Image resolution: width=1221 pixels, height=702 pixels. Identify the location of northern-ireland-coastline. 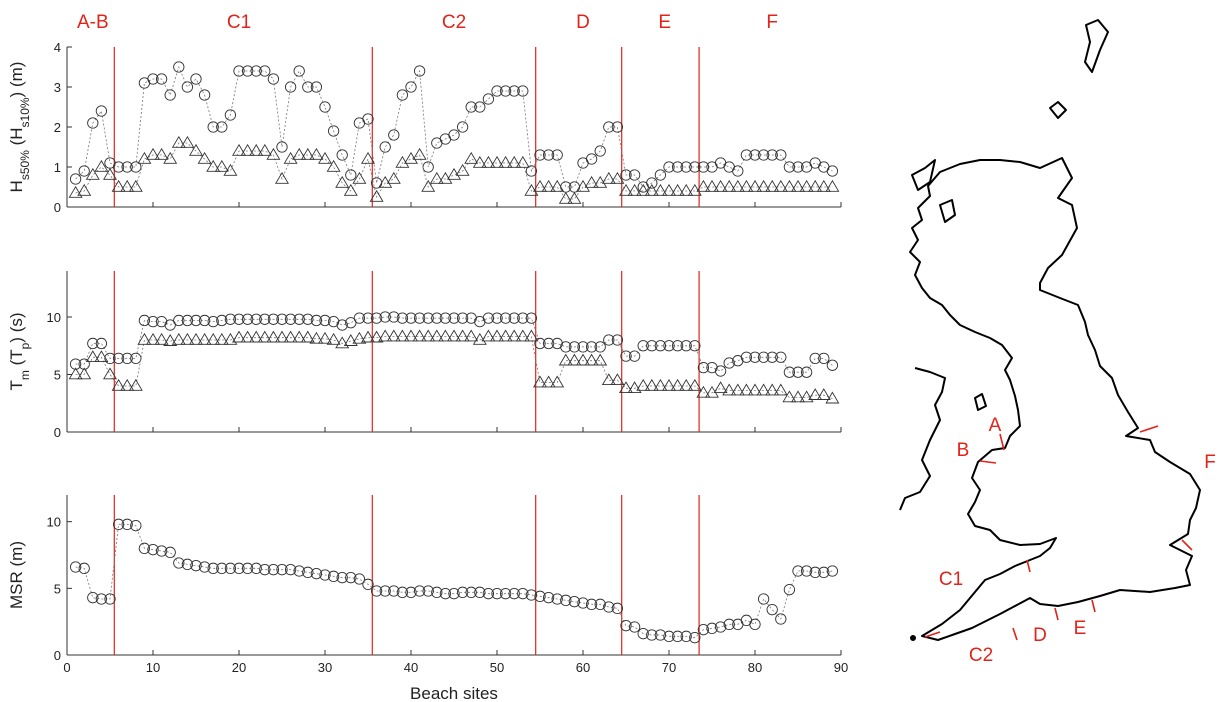
(922, 439).